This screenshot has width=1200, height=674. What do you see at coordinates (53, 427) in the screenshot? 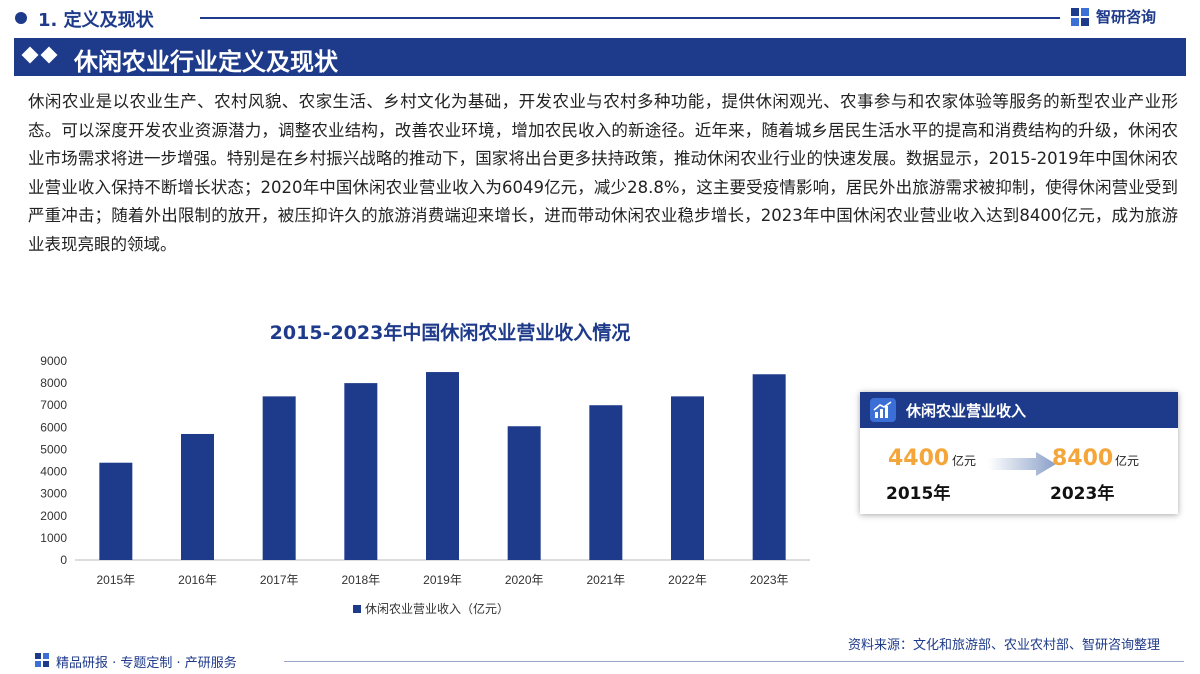
I see `y-tick-label: 6000` at bounding box center [53, 427].